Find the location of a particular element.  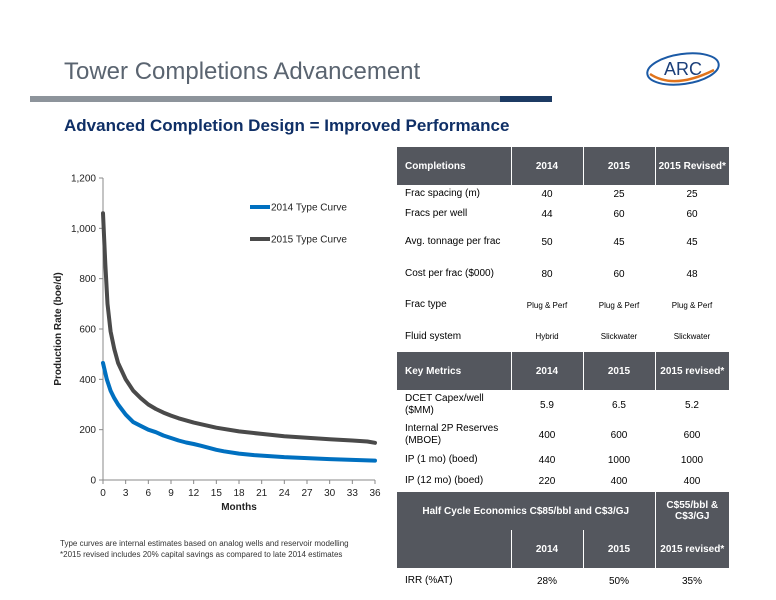

x-tick-label: 9 is located at coordinates (171, 493).